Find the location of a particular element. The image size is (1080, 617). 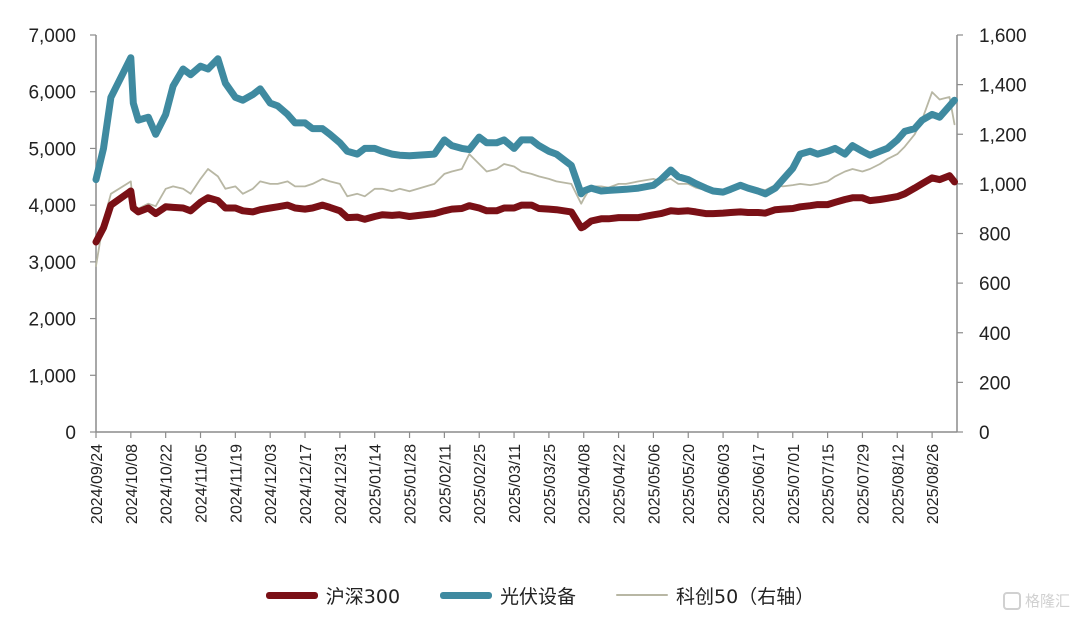

y-right-tick-label: 600 is located at coordinates (995, 284).